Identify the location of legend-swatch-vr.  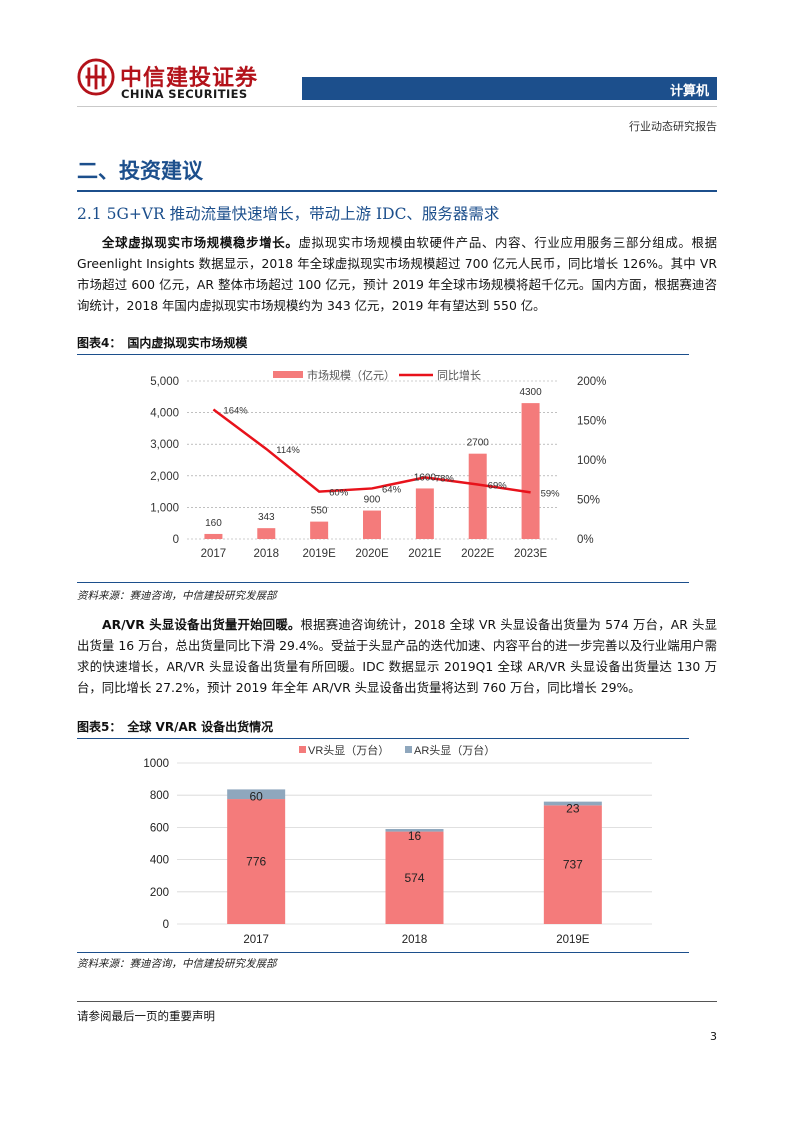
(302, 749).